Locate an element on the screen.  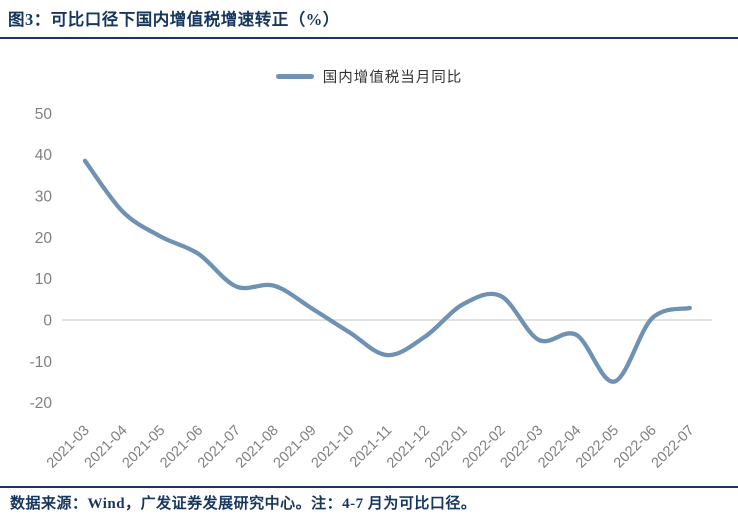
source-note: 数据来源：Wind，广发证券发展研究中心。注：4-7 月为可比口径。 is located at coordinates (243, 504).